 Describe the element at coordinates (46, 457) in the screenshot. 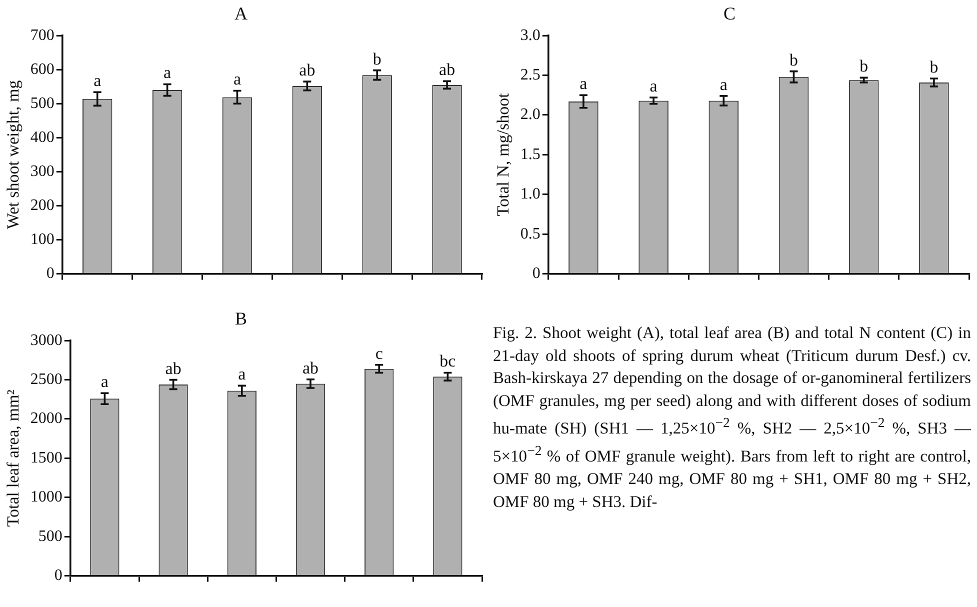

I see `y-tick-label: 1500` at that location.